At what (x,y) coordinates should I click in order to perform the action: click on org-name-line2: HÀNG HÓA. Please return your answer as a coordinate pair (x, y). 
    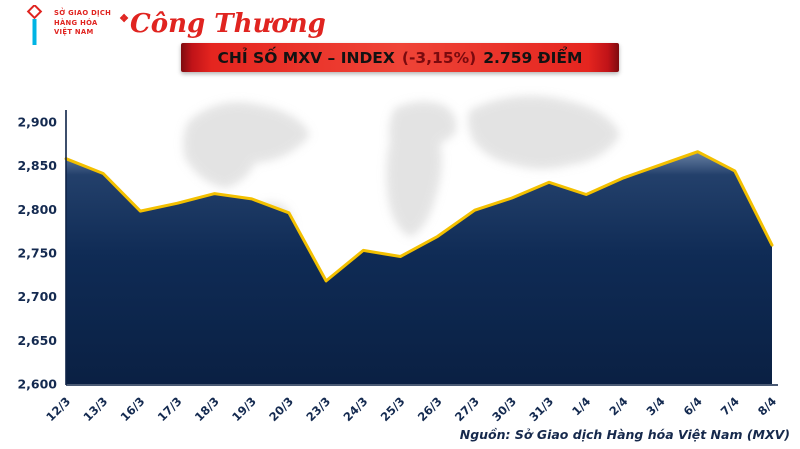
    Looking at the image, I should click on (76, 22).